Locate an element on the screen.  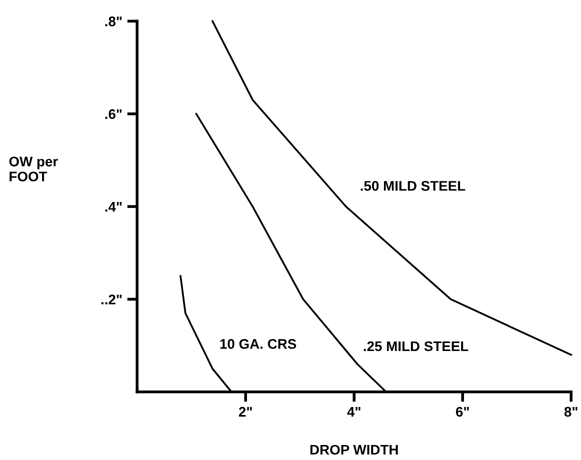
series-label: 10 GA. CRS is located at coordinates (258, 344).